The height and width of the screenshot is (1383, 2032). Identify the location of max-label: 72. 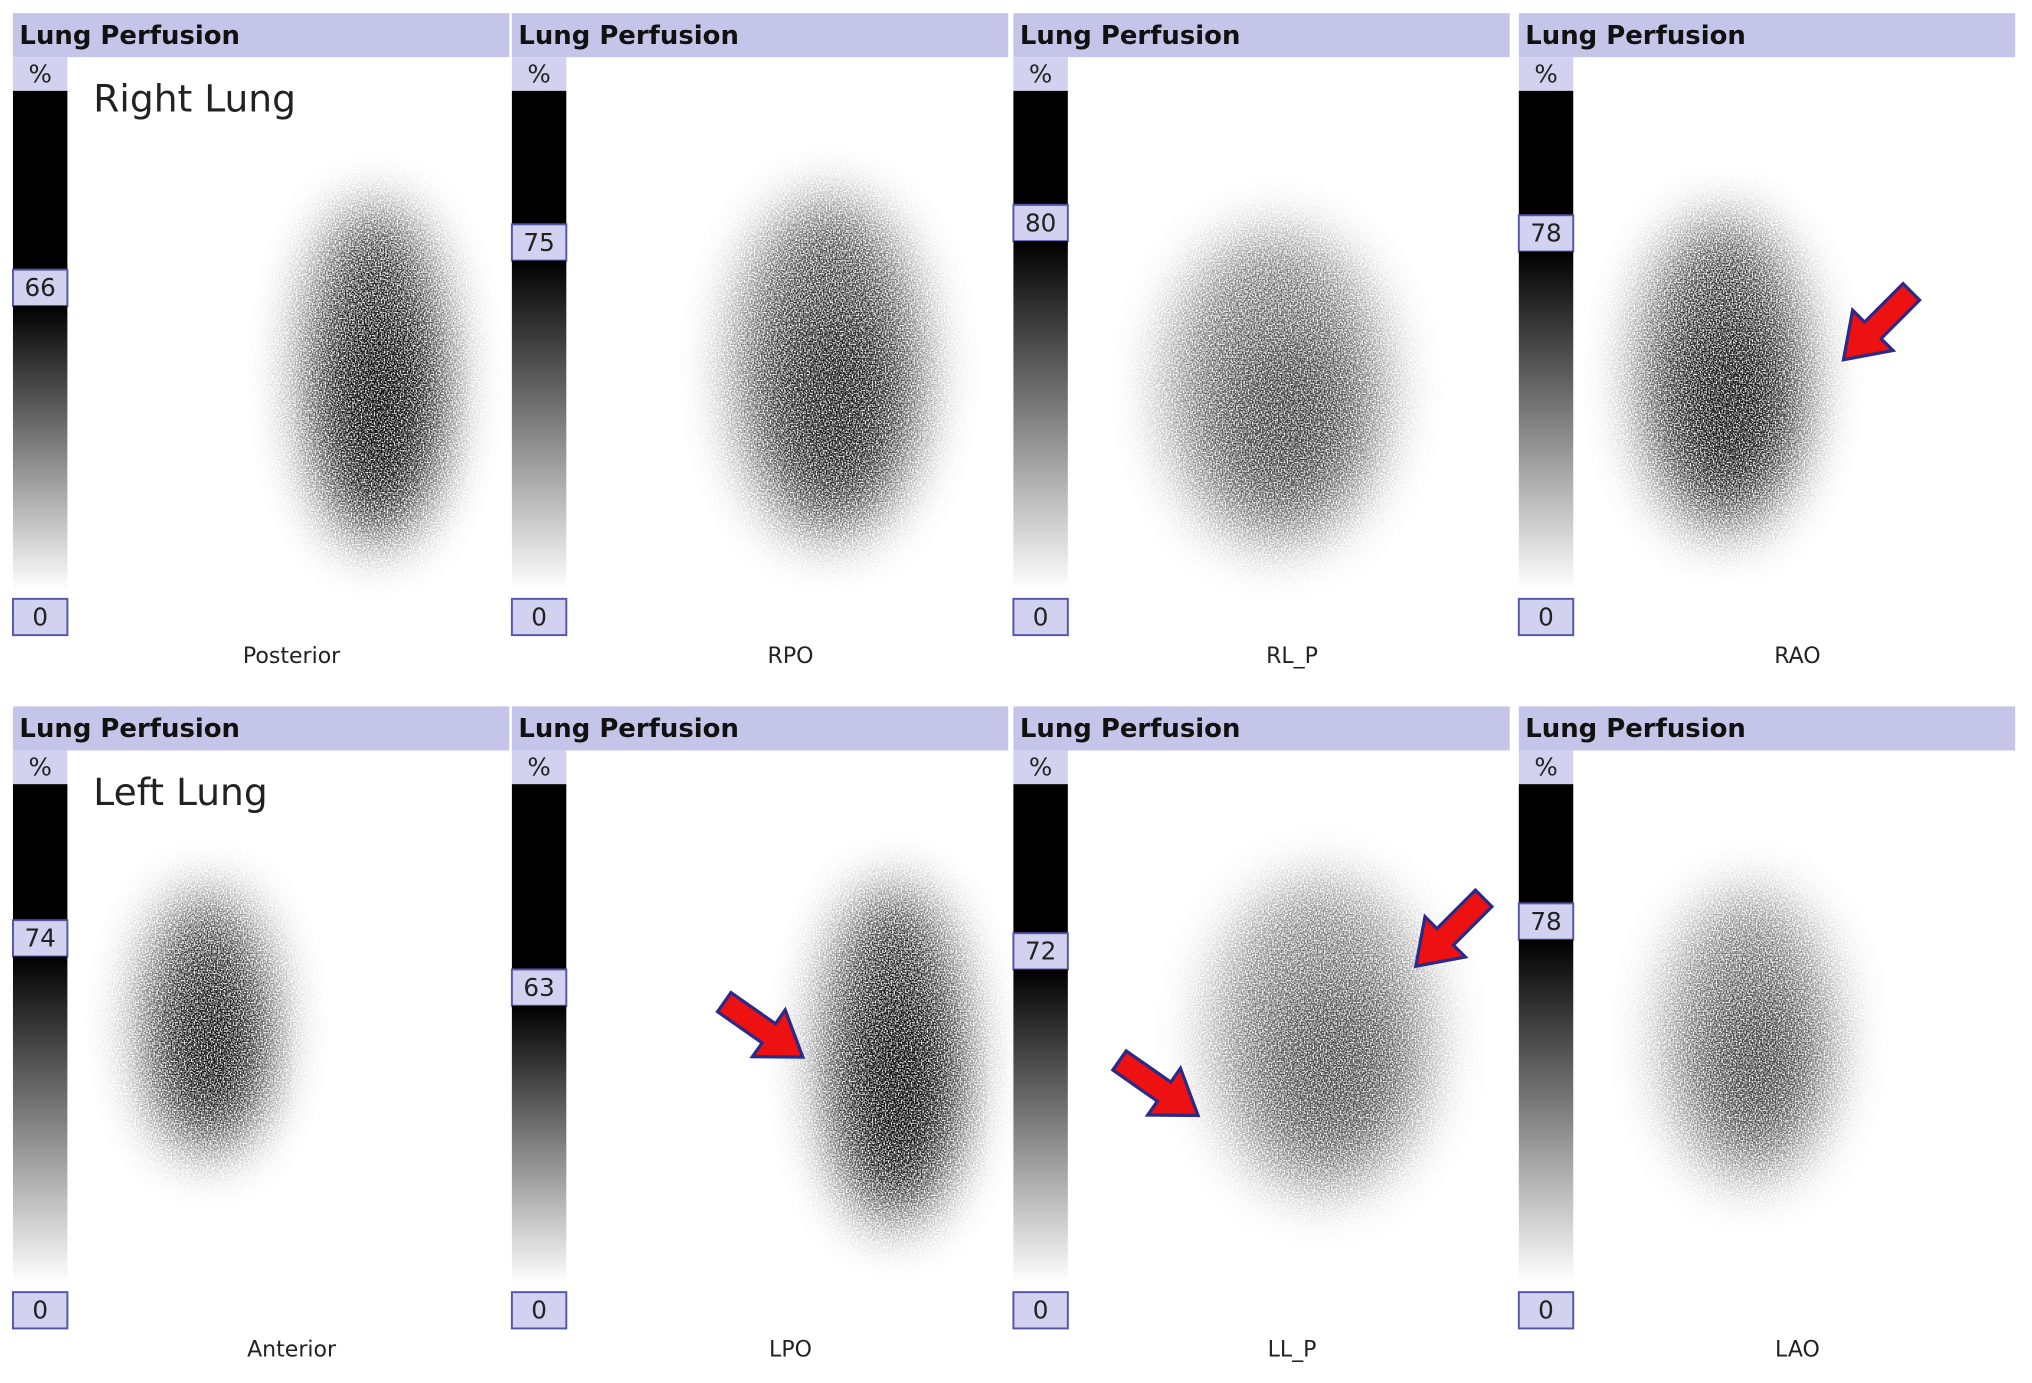
(1040, 951).